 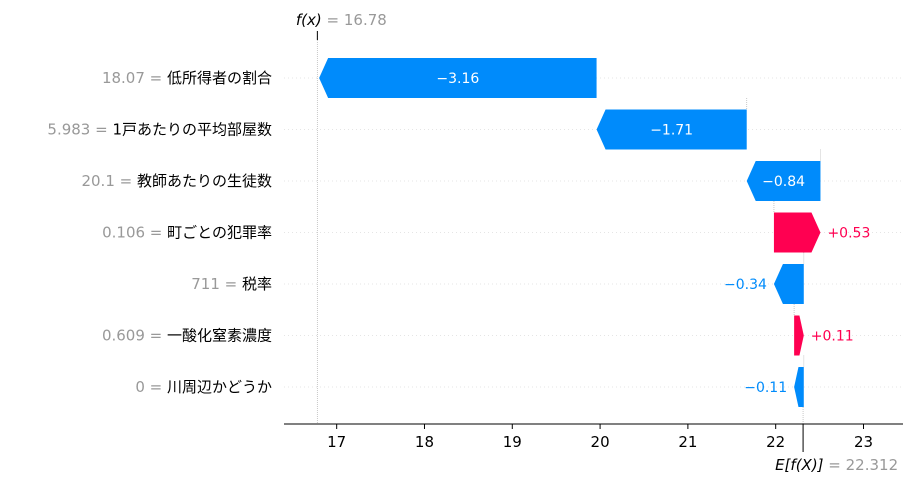 What do you see at coordinates (765, 388) in the screenshot?
I see `bar-value-label: −0.11` at bounding box center [765, 388].